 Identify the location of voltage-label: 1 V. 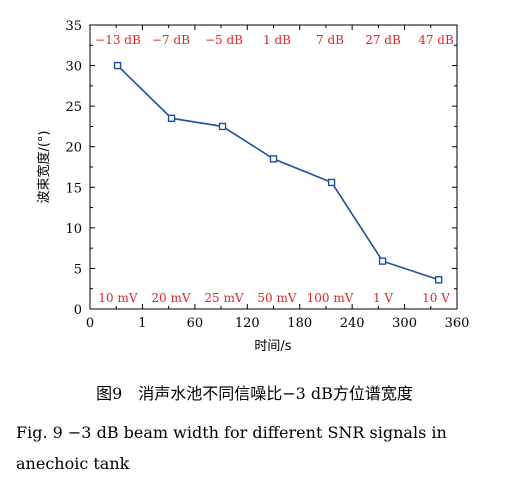
(383, 298).